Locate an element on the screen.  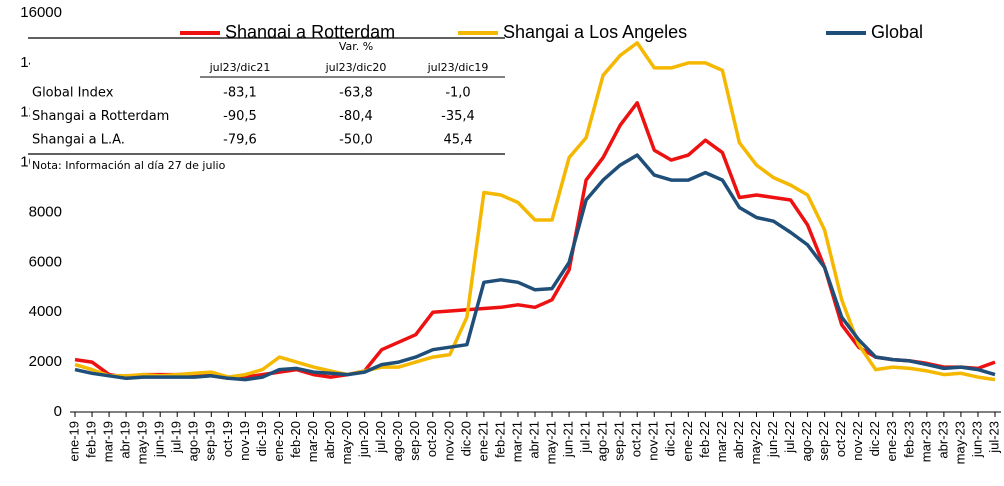
x-tick-label: feb-20 is located at coordinates (295, 439).